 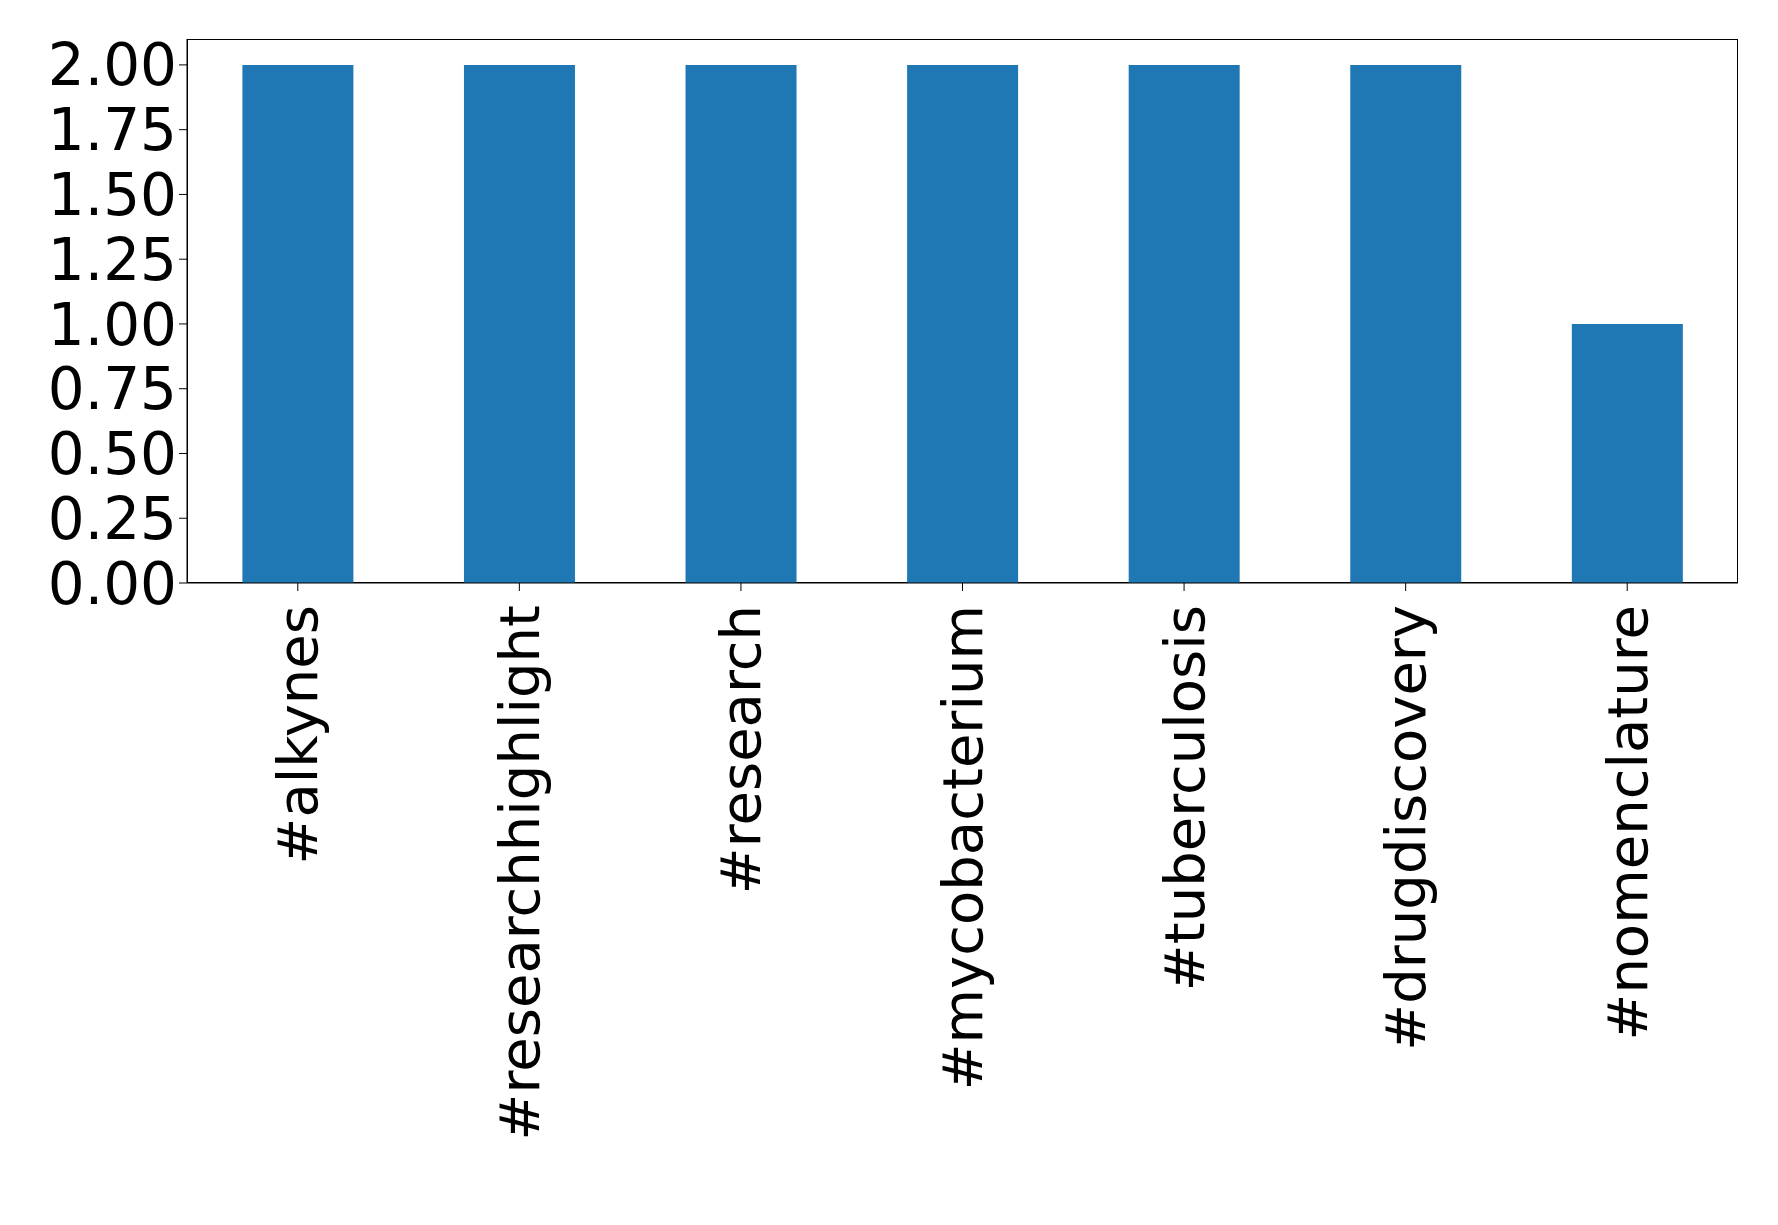 I want to click on x-tick-label: #alkynes, so click(x=298, y=735).